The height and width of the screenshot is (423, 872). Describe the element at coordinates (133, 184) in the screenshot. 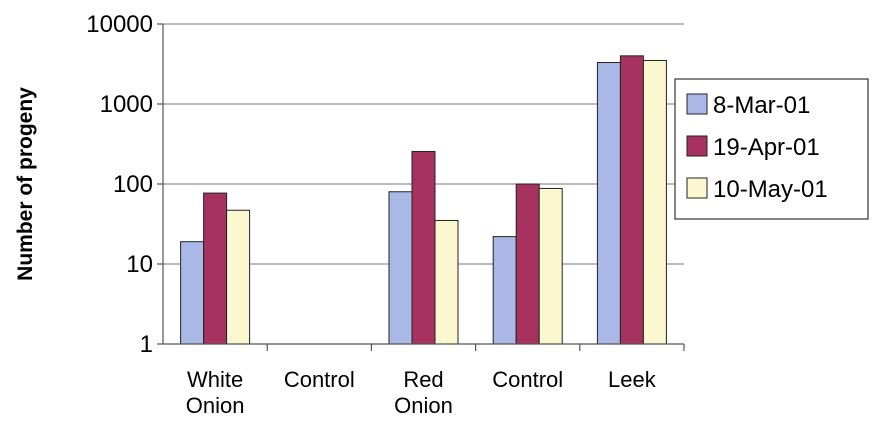

I see `y-tick-label: 100` at that location.